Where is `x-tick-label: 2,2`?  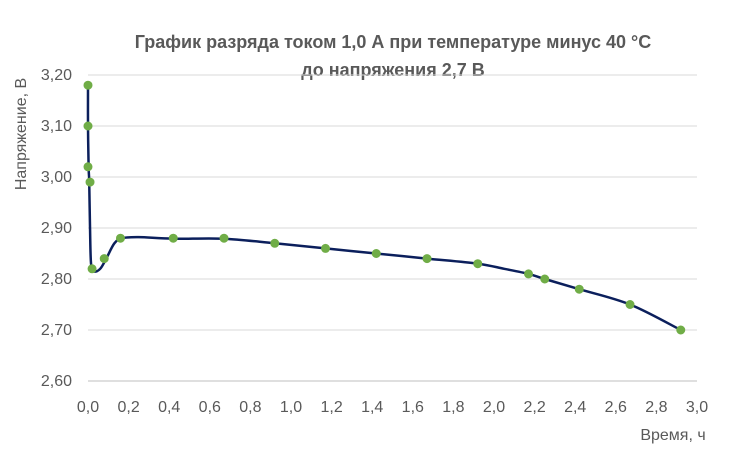
x-tick-label: 2,2 is located at coordinates (534, 407).